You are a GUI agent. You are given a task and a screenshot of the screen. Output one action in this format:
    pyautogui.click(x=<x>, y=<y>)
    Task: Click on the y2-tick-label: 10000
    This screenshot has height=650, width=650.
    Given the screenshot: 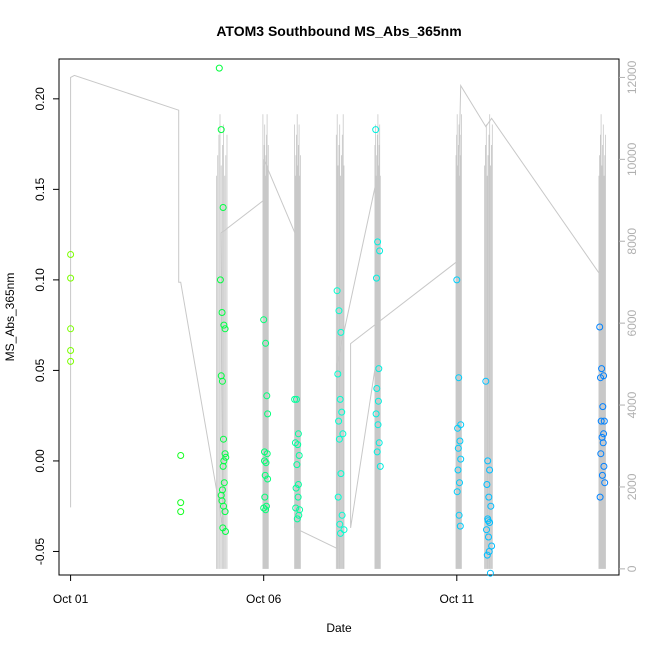 What is the action you would take?
    pyautogui.click(x=632, y=159)
    